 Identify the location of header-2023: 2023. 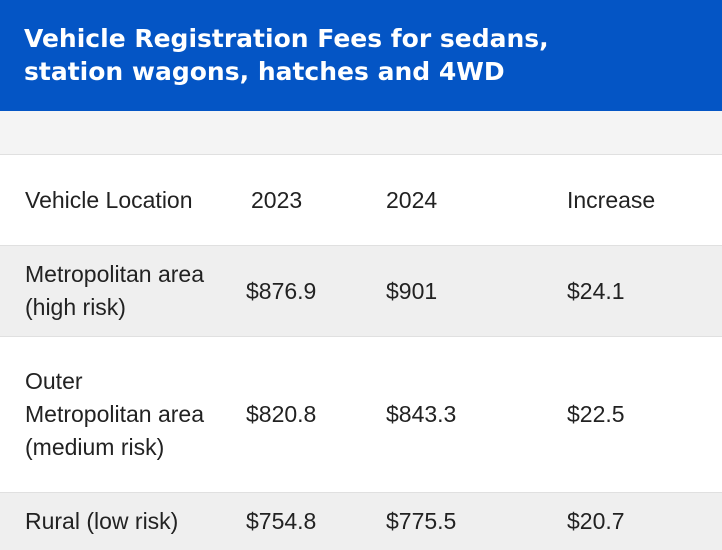
(277, 199).